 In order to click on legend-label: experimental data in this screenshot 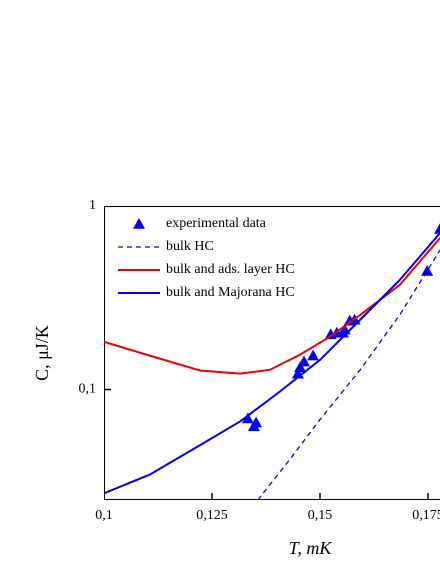, I will do `click(216, 223)`.